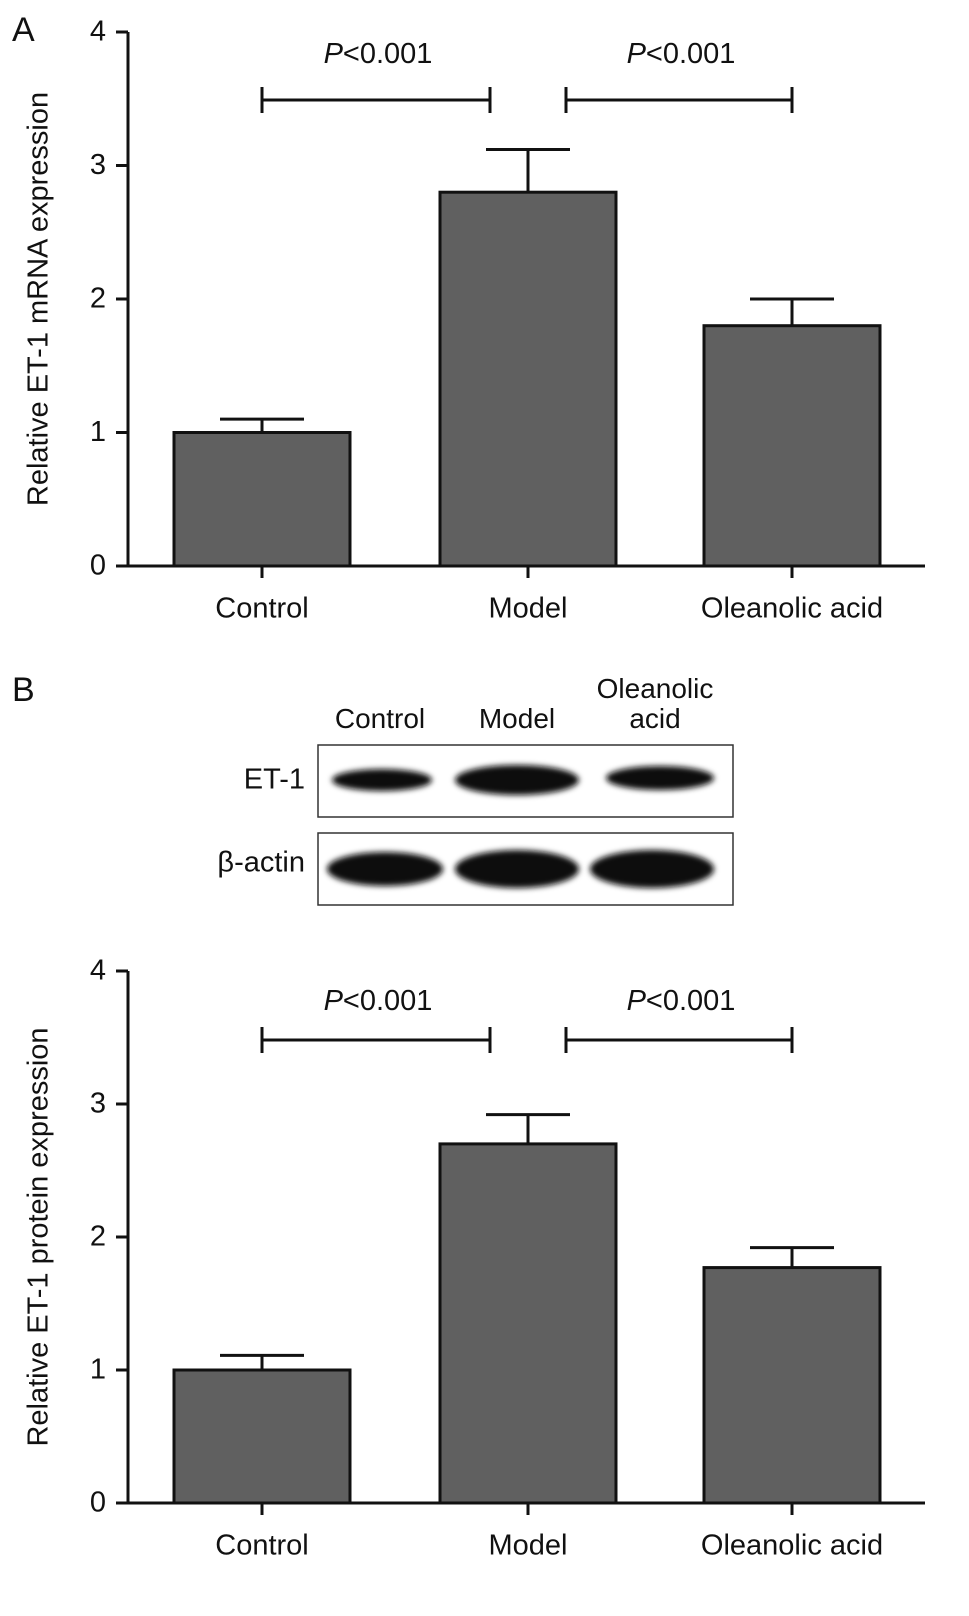 The width and height of the screenshot is (969, 1616). Describe the element at coordinates (261, 863) in the screenshot. I see `blot-row-label: β-actin` at that location.